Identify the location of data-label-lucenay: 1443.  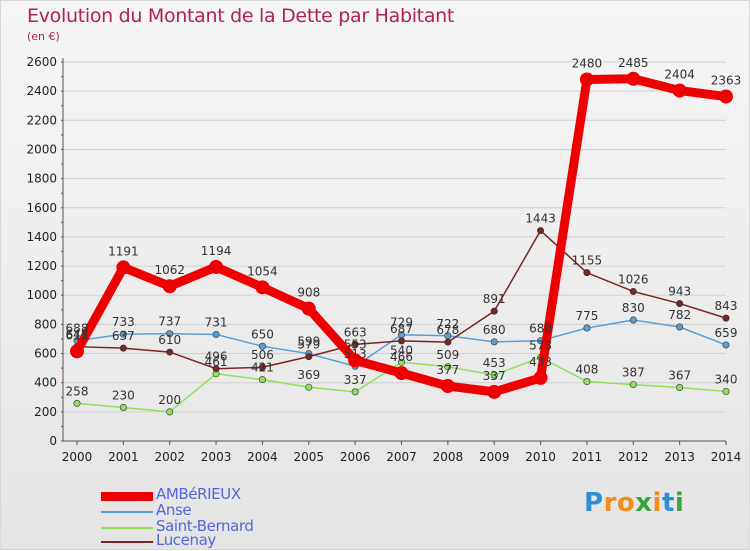
(540, 219).